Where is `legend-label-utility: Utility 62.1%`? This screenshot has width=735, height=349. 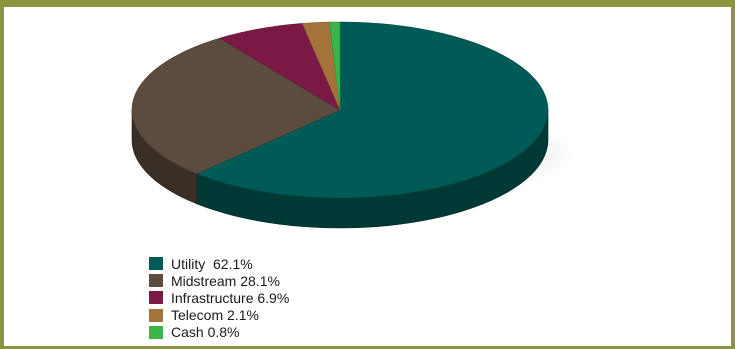
legend-label-utility: Utility 62.1% is located at coordinates (212, 263).